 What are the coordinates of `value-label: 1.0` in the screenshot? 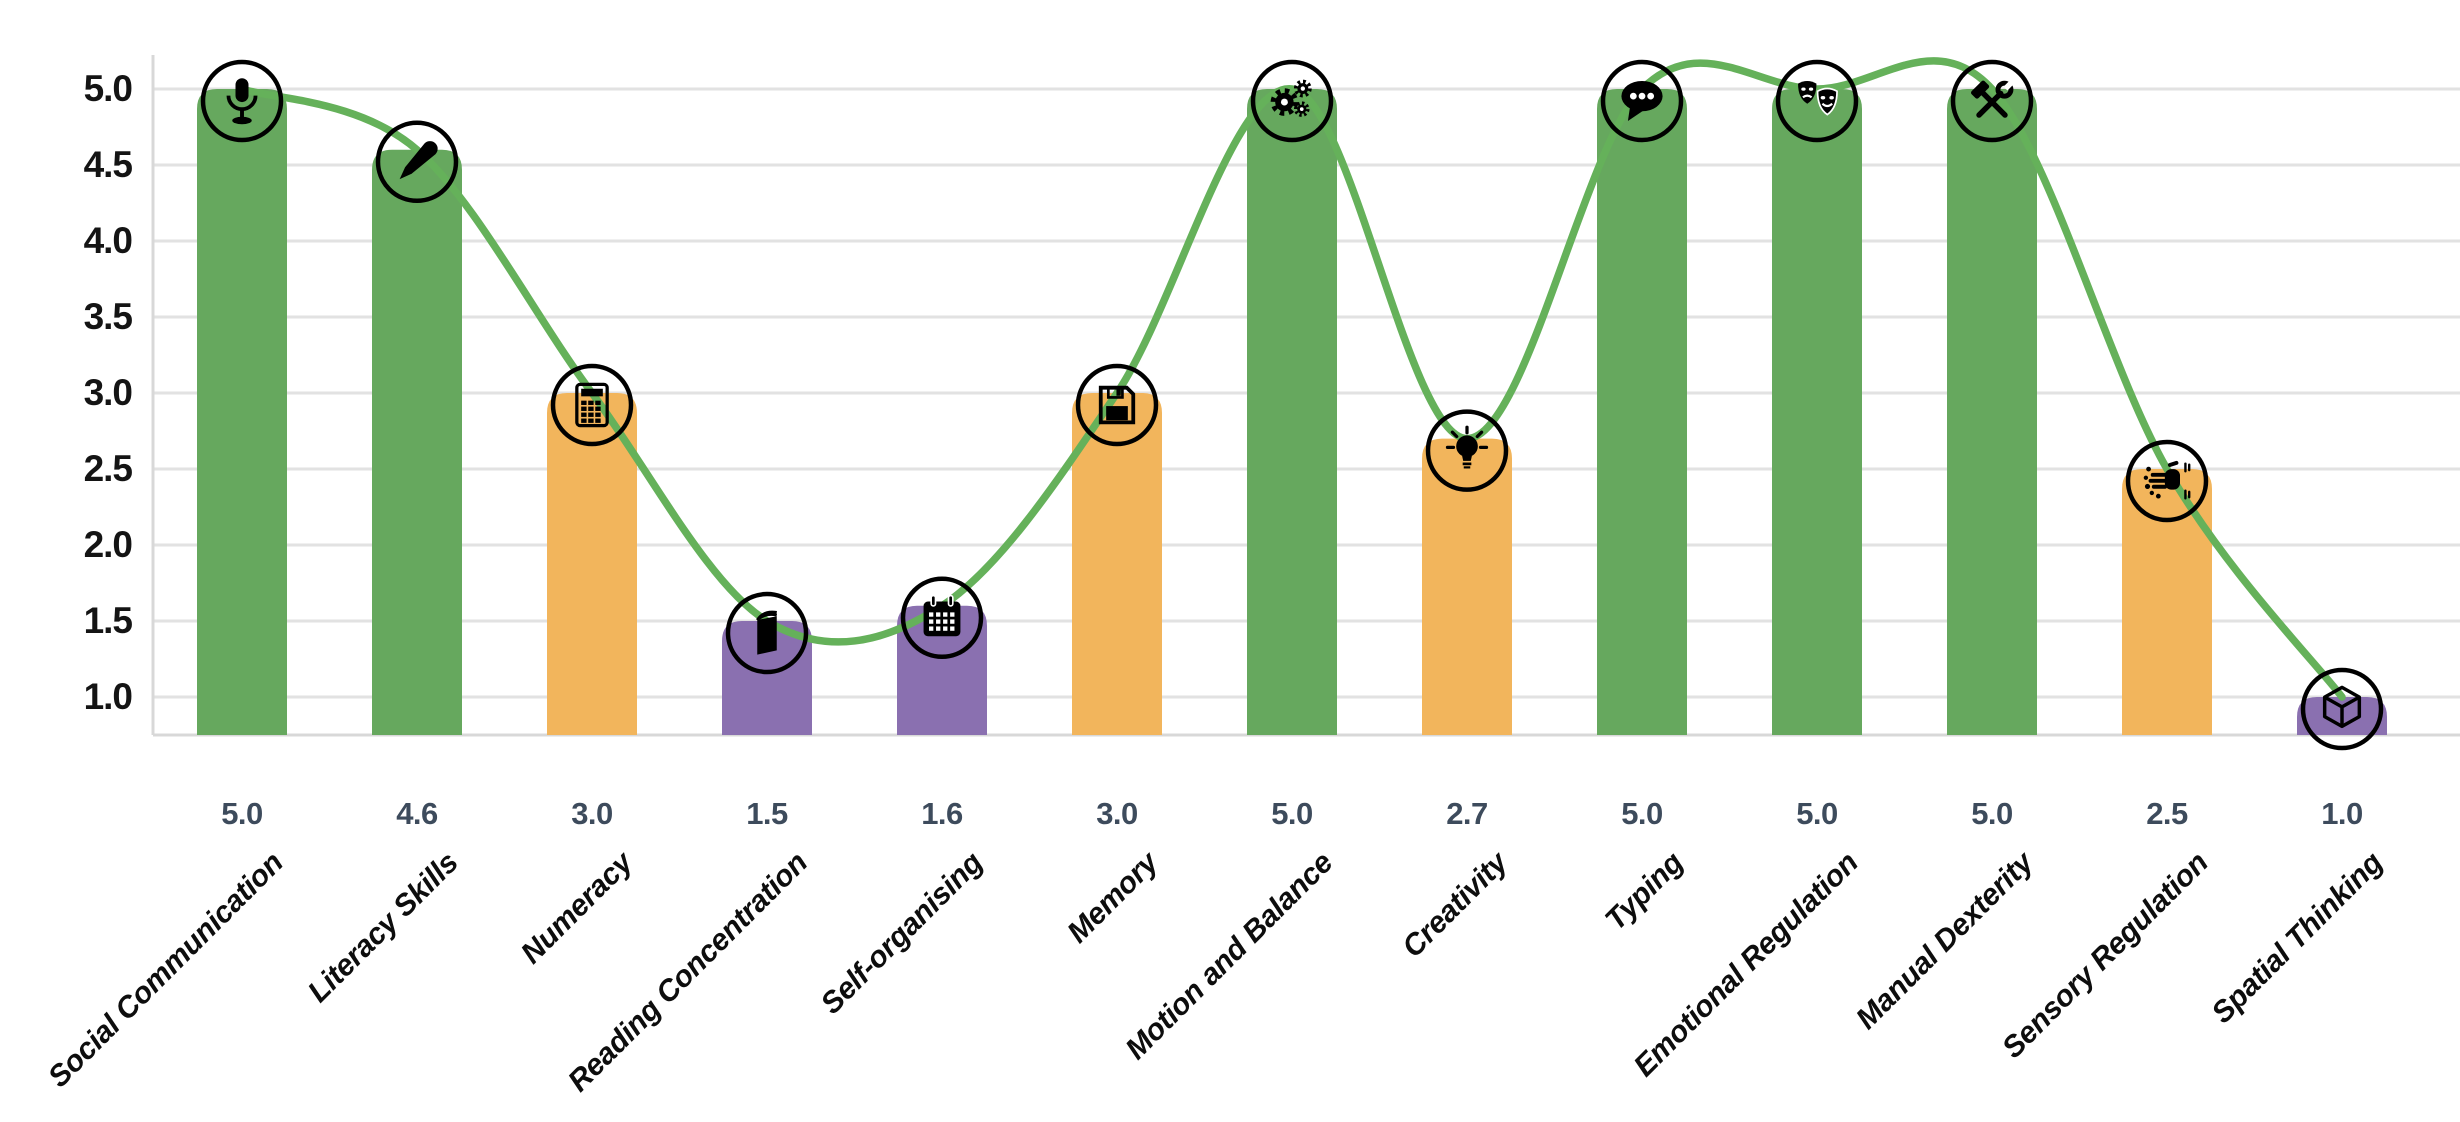 It's located at (2342, 813).